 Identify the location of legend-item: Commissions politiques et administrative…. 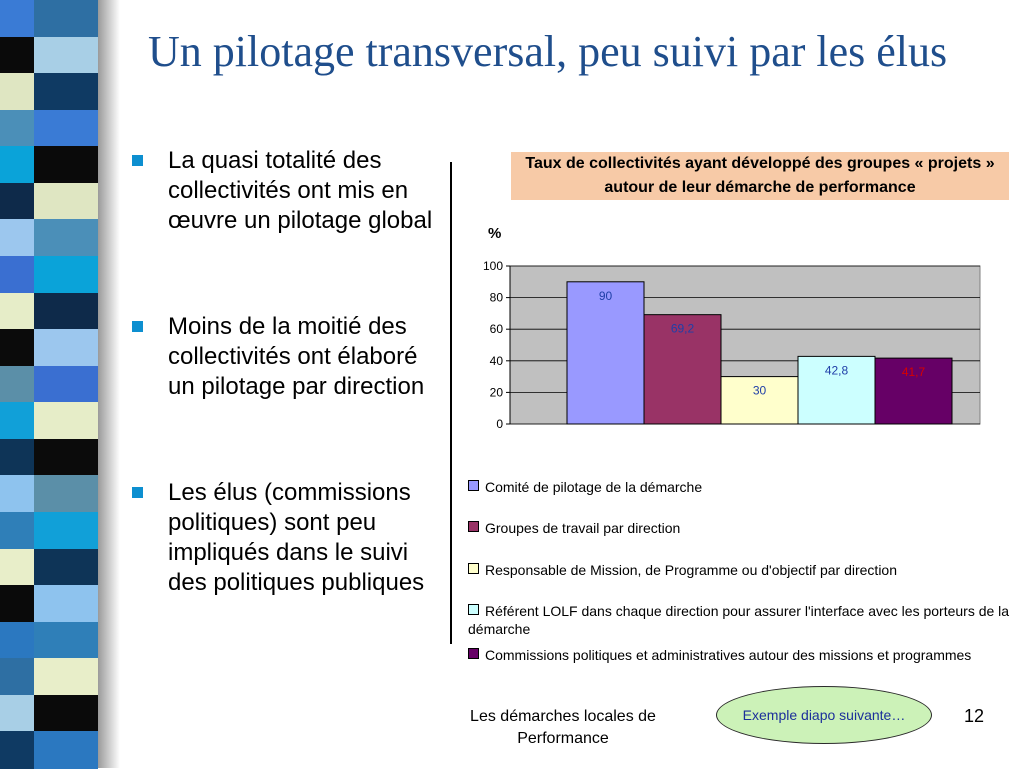
(719, 655).